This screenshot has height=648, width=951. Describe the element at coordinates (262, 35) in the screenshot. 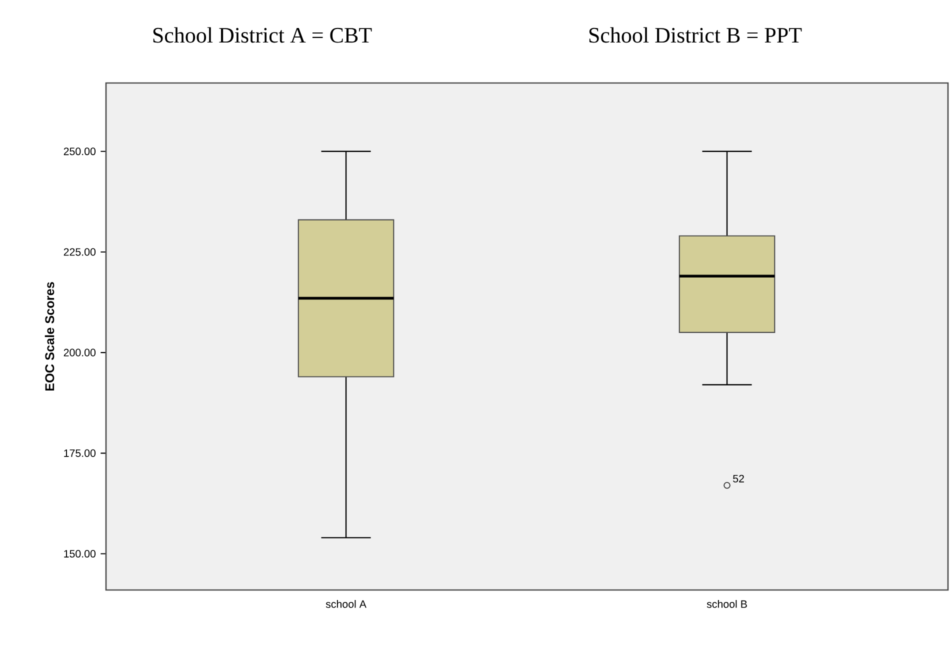

I see `text: School District A = CBT` at that location.